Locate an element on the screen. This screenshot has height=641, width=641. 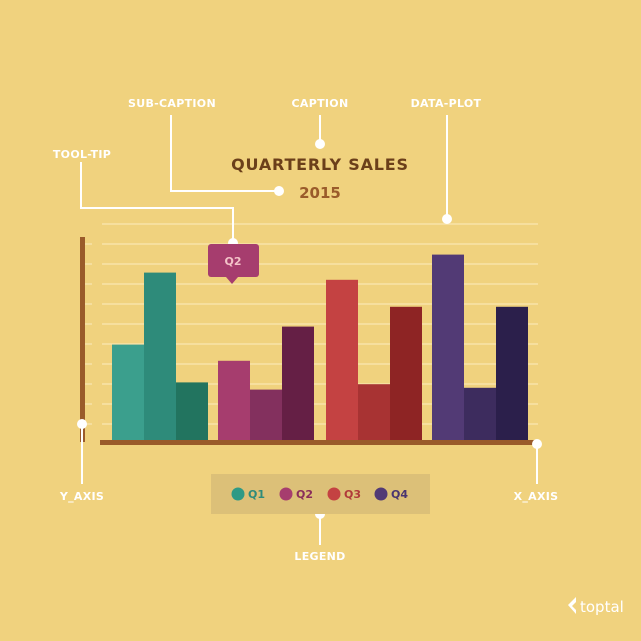
toptal-logo: toptal is located at coordinates (596, 606).